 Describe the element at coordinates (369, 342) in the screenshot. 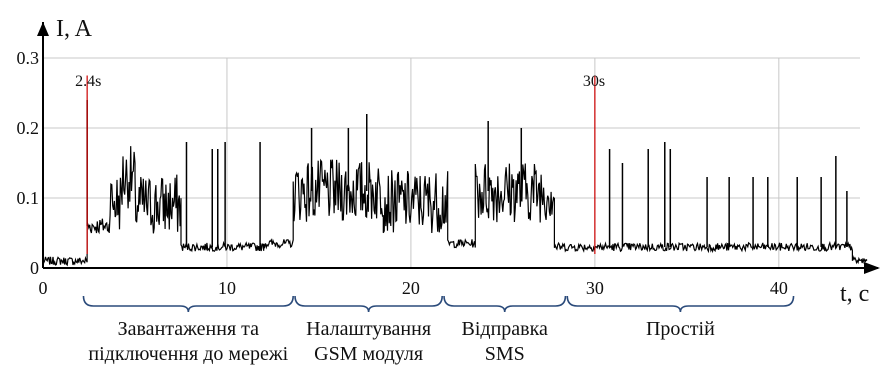

I see `phase-label: Налаштування GSM модуля` at that location.